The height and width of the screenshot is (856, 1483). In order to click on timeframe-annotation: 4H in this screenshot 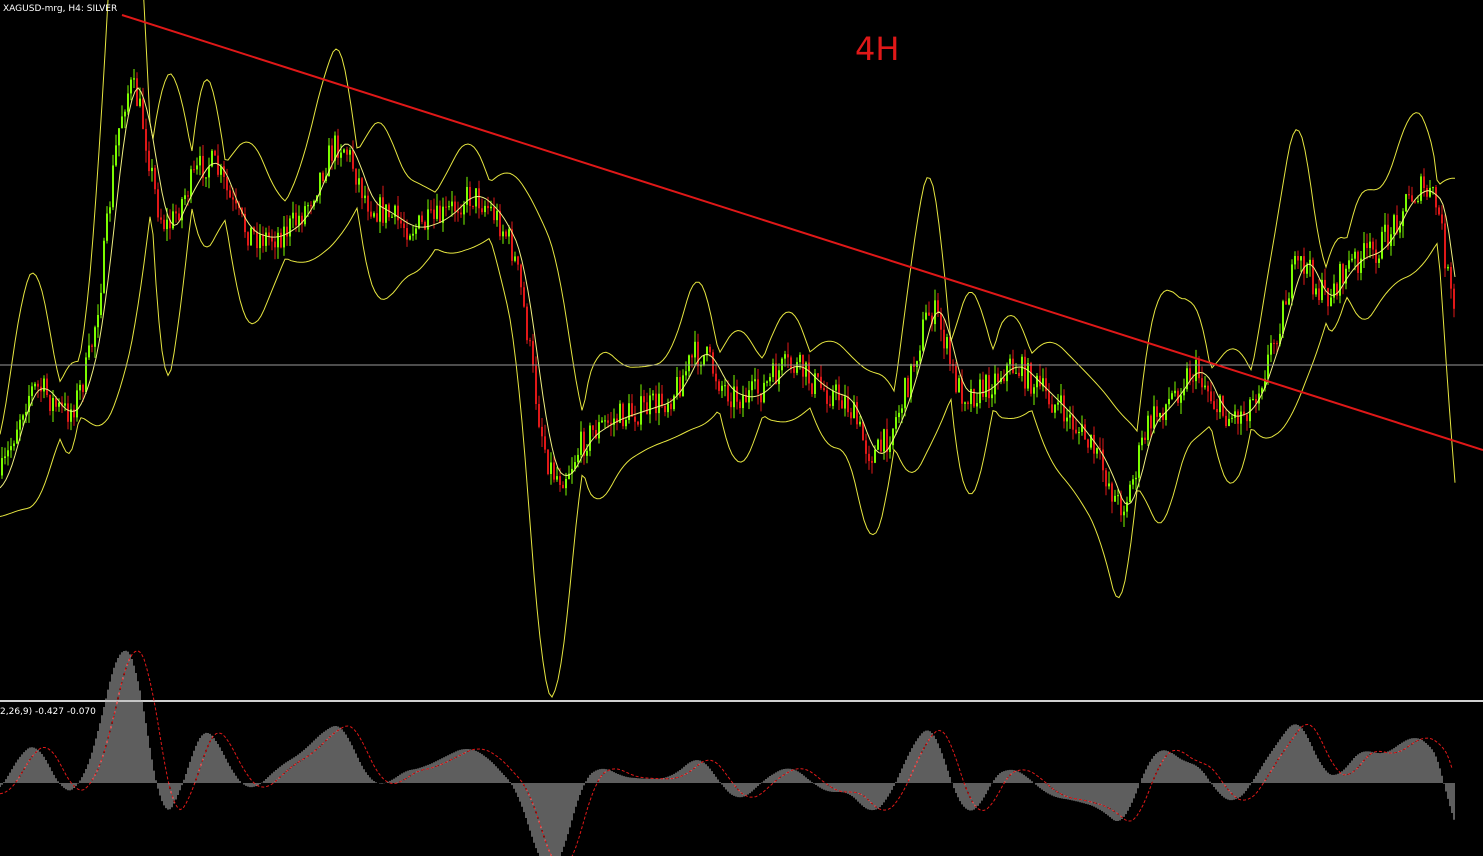, I will do `click(877, 49)`.